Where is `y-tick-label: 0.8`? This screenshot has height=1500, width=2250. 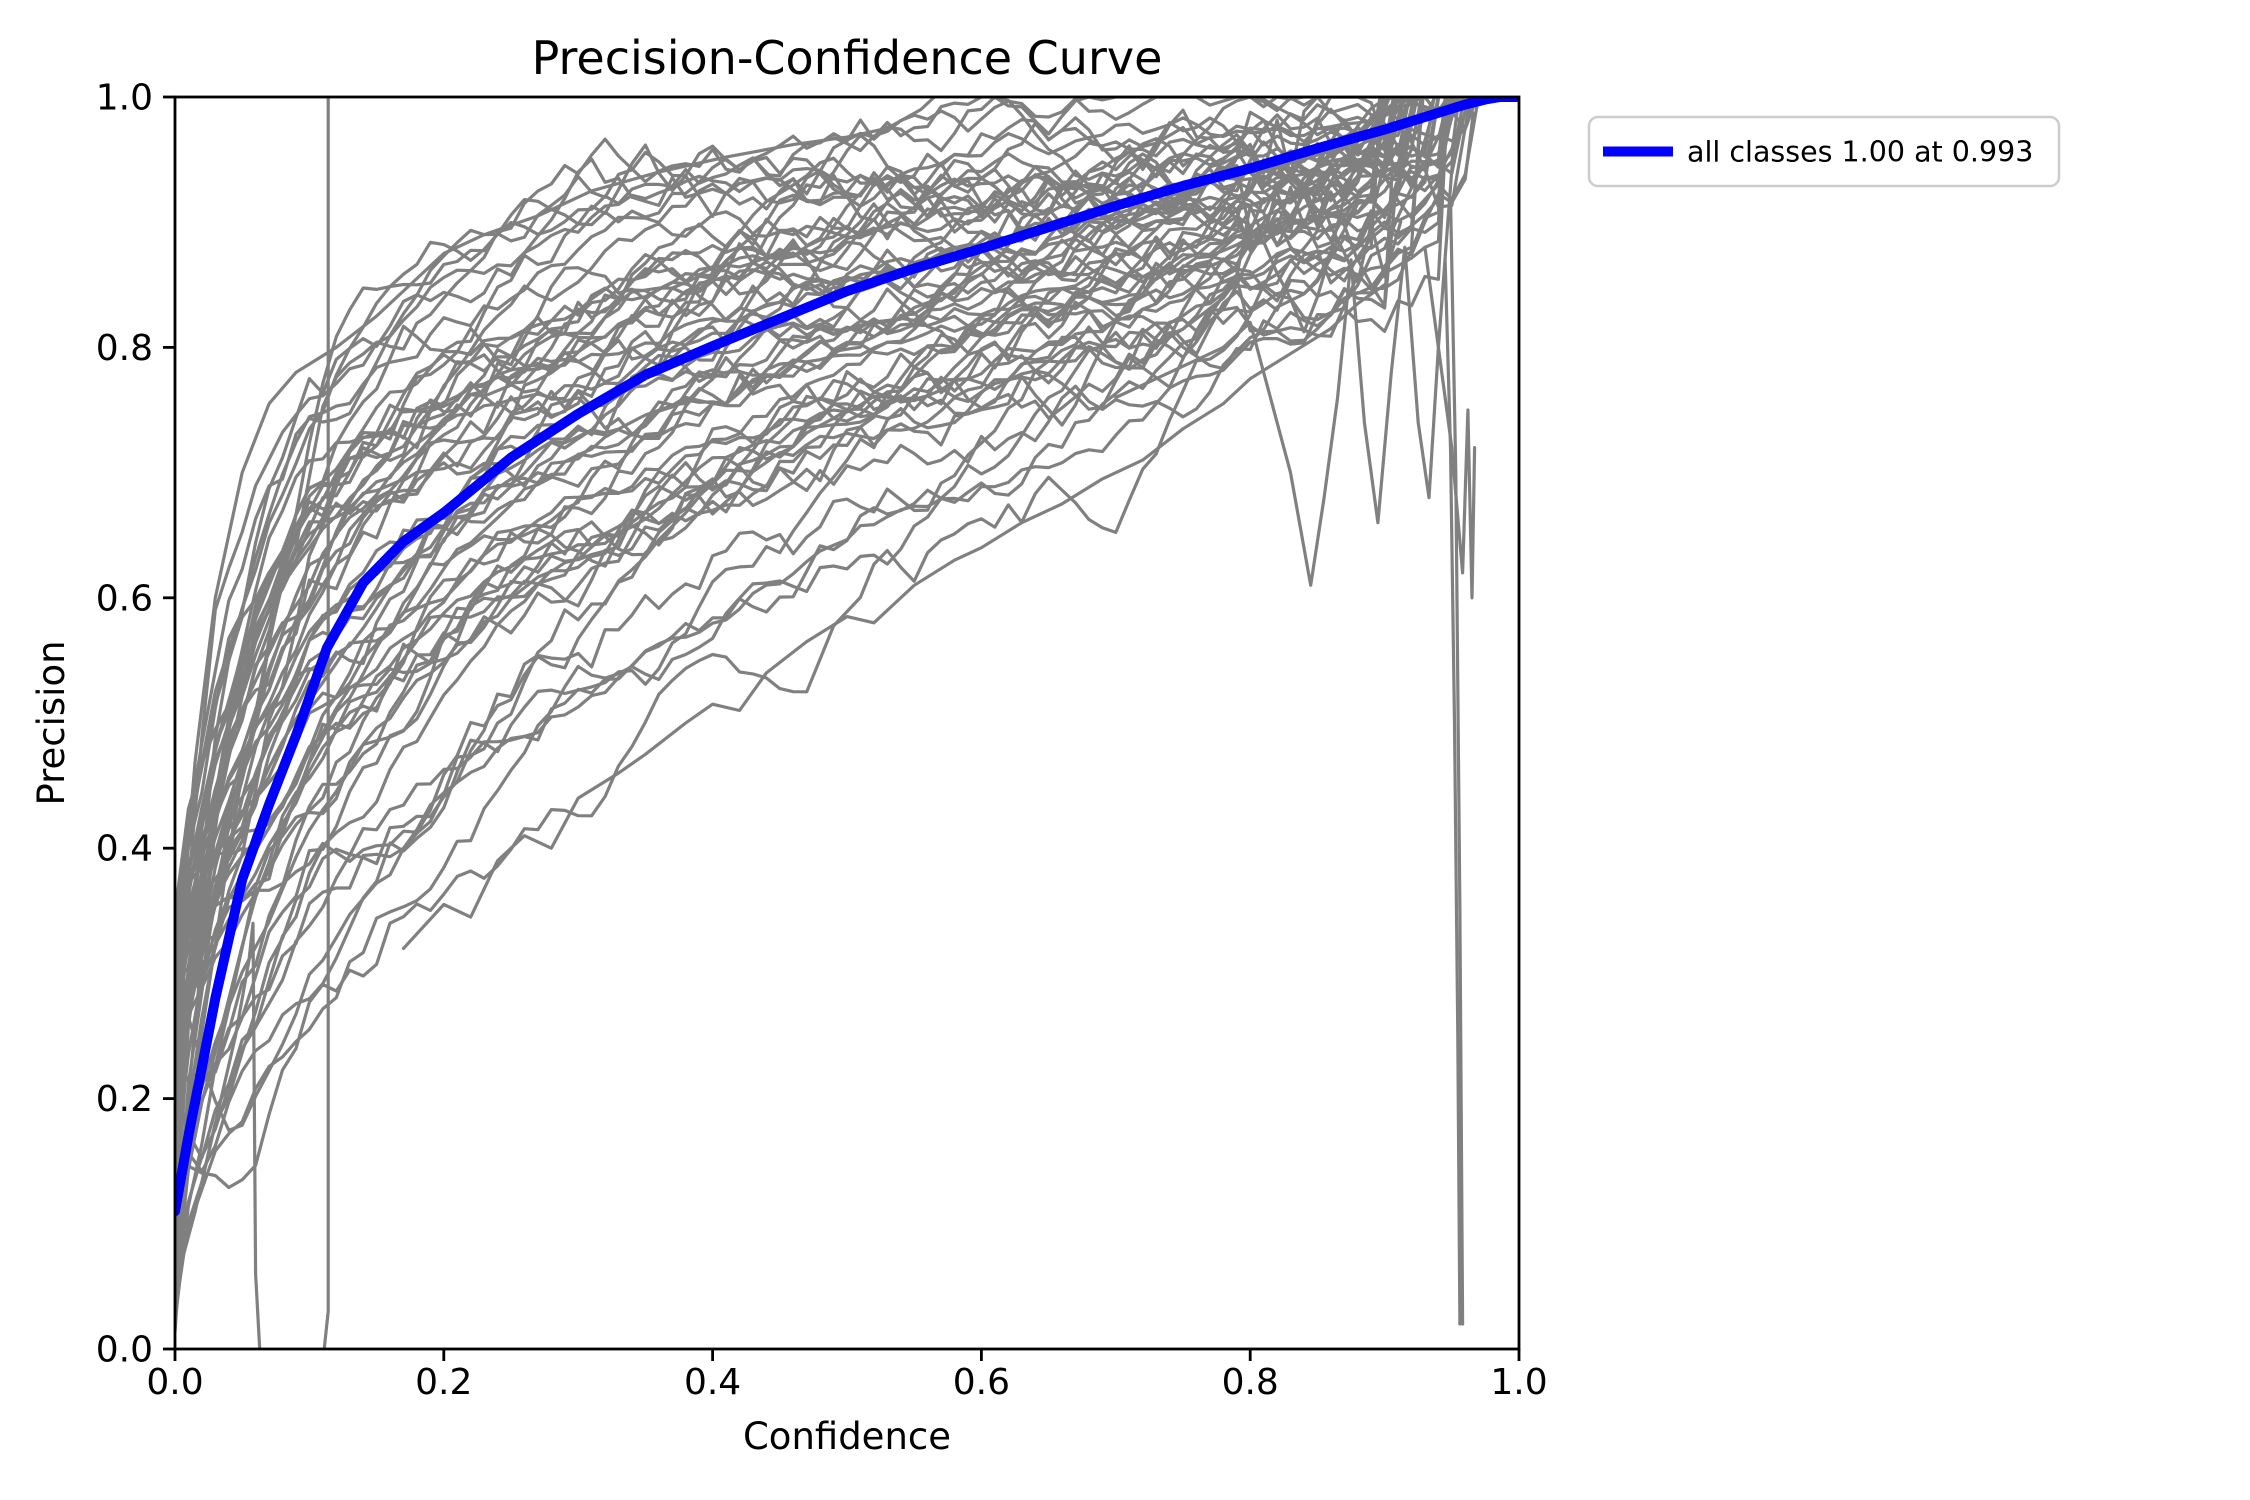 y-tick-label: 0.8 is located at coordinates (124, 348).